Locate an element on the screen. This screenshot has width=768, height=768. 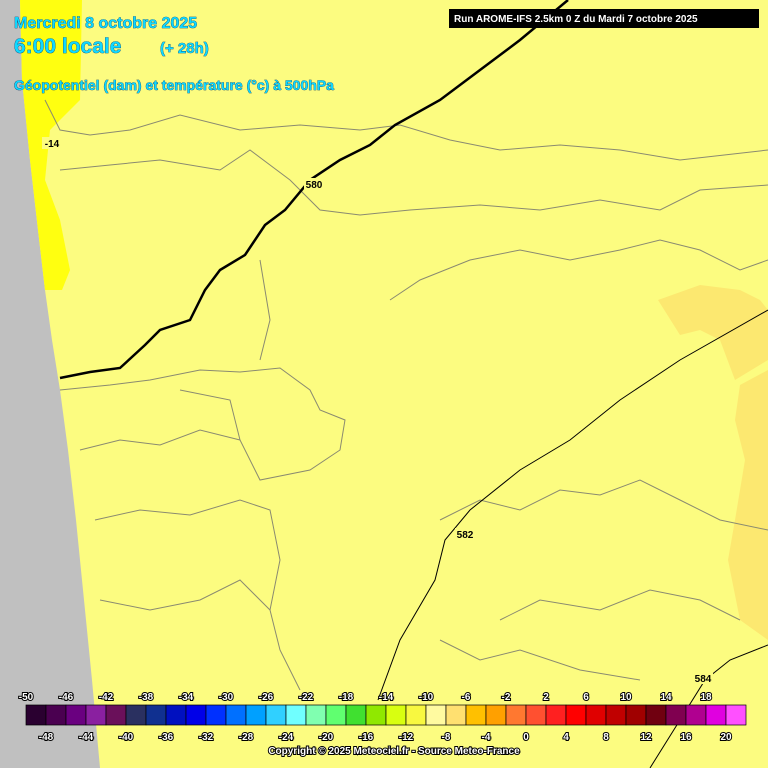
legend-label: -36 is located at coordinates (166, 737).